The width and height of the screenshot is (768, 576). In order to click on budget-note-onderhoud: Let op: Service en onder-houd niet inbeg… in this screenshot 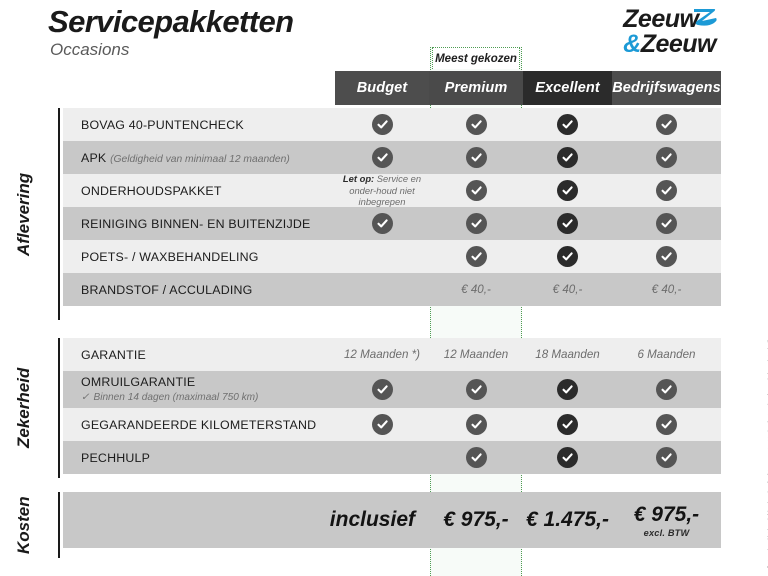, I will do `click(382, 190)`.